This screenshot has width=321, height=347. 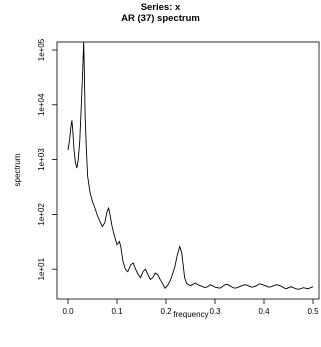 What do you see at coordinates (313, 311) in the screenshot?
I see `x-tick-label: 0.5` at bounding box center [313, 311].